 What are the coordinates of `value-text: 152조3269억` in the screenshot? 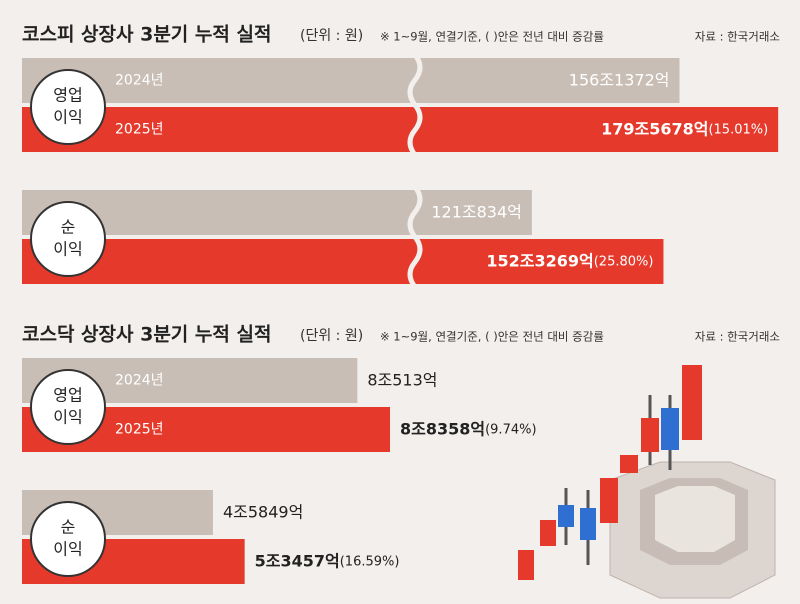 It's located at (539, 260).